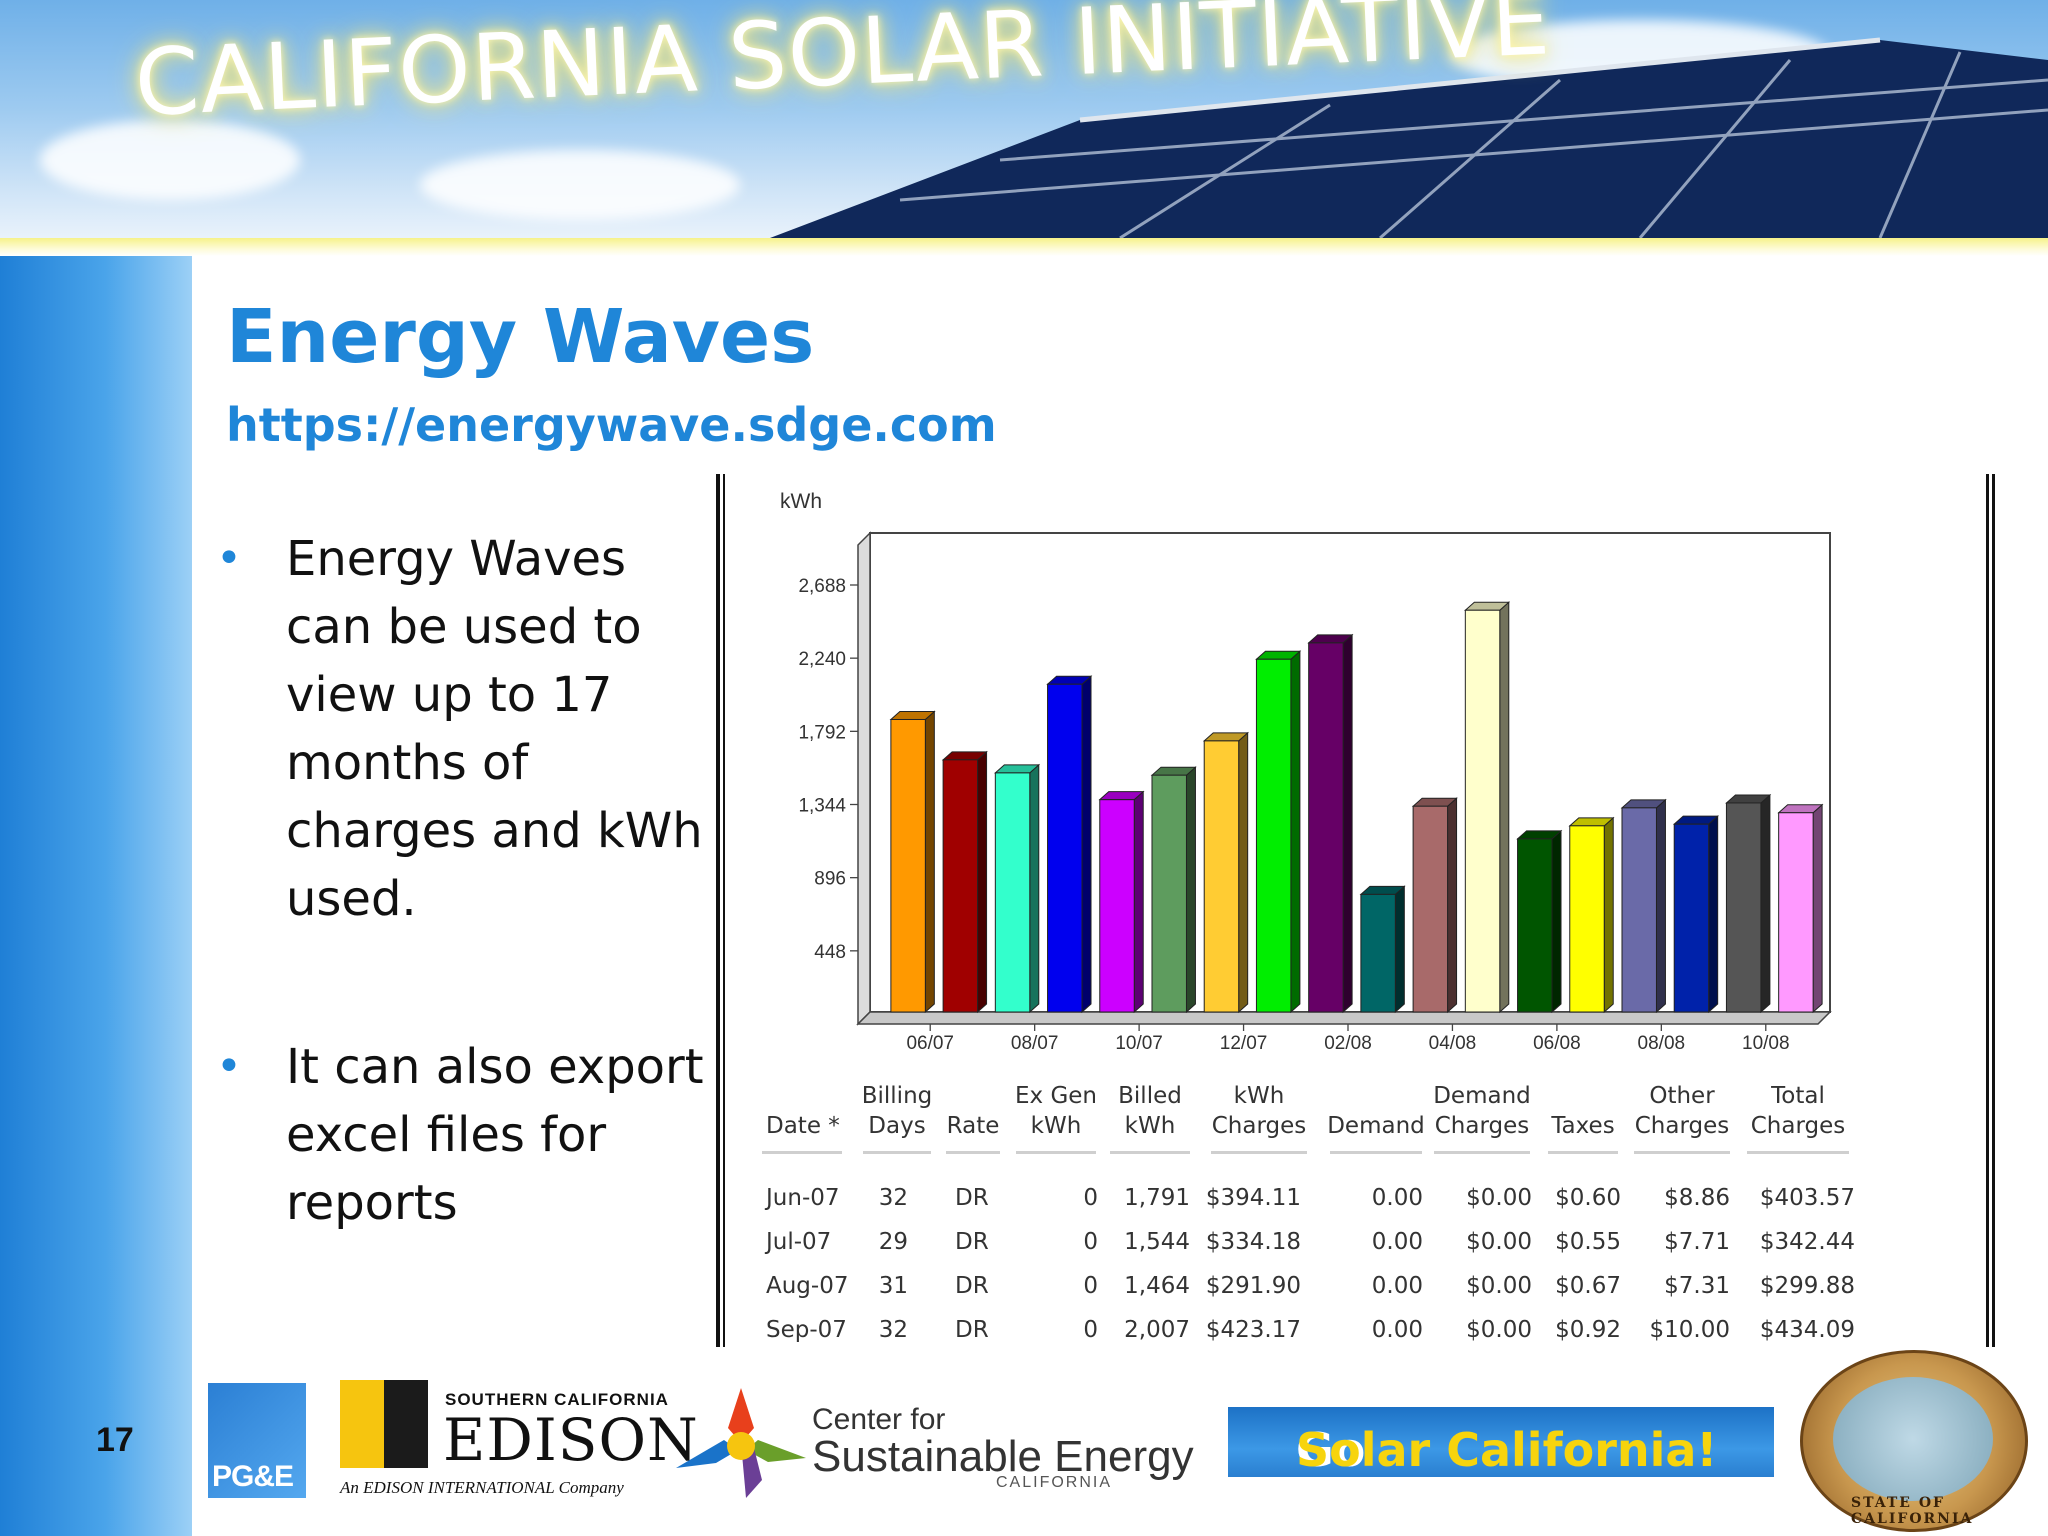 Image resolution: width=2048 pixels, height=1536 pixels. Describe the element at coordinates (822, 659) in the screenshot. I see `y-tick-label: 2,240` at that location.